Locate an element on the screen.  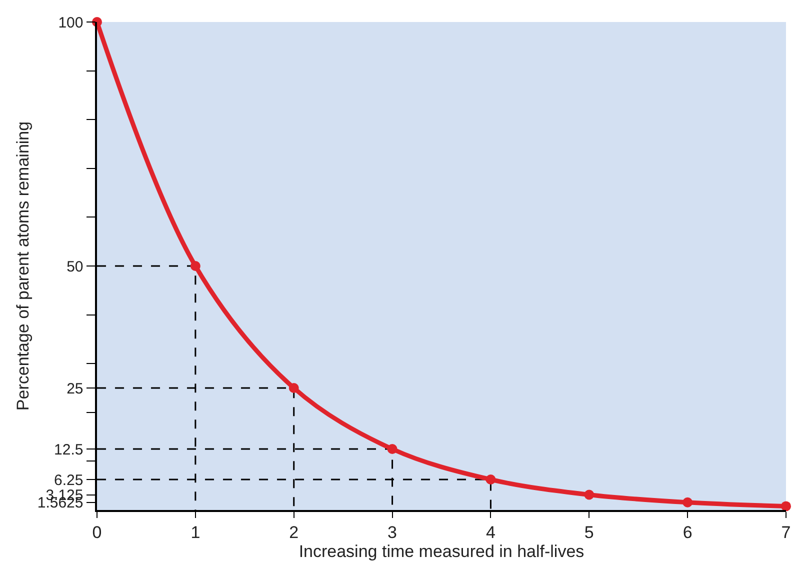
y-axis-title: Percentage of parent atoms remaining is located at coordinates (22, 266).